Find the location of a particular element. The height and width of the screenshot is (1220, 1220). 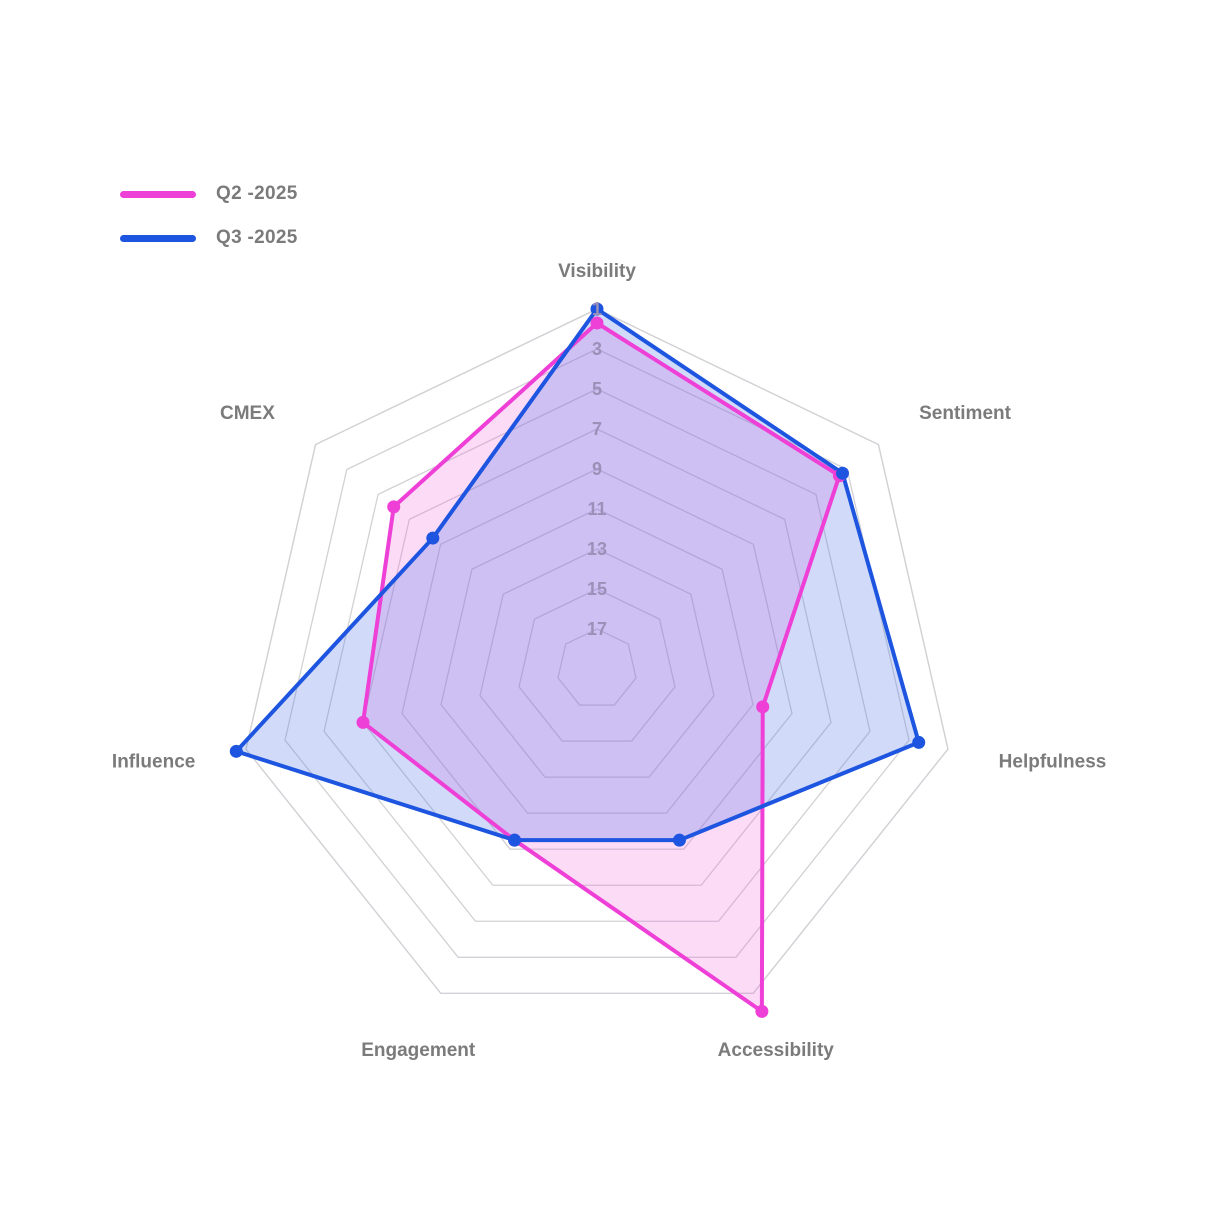

data-point-2-engagement is located at coordinates (515, 840).